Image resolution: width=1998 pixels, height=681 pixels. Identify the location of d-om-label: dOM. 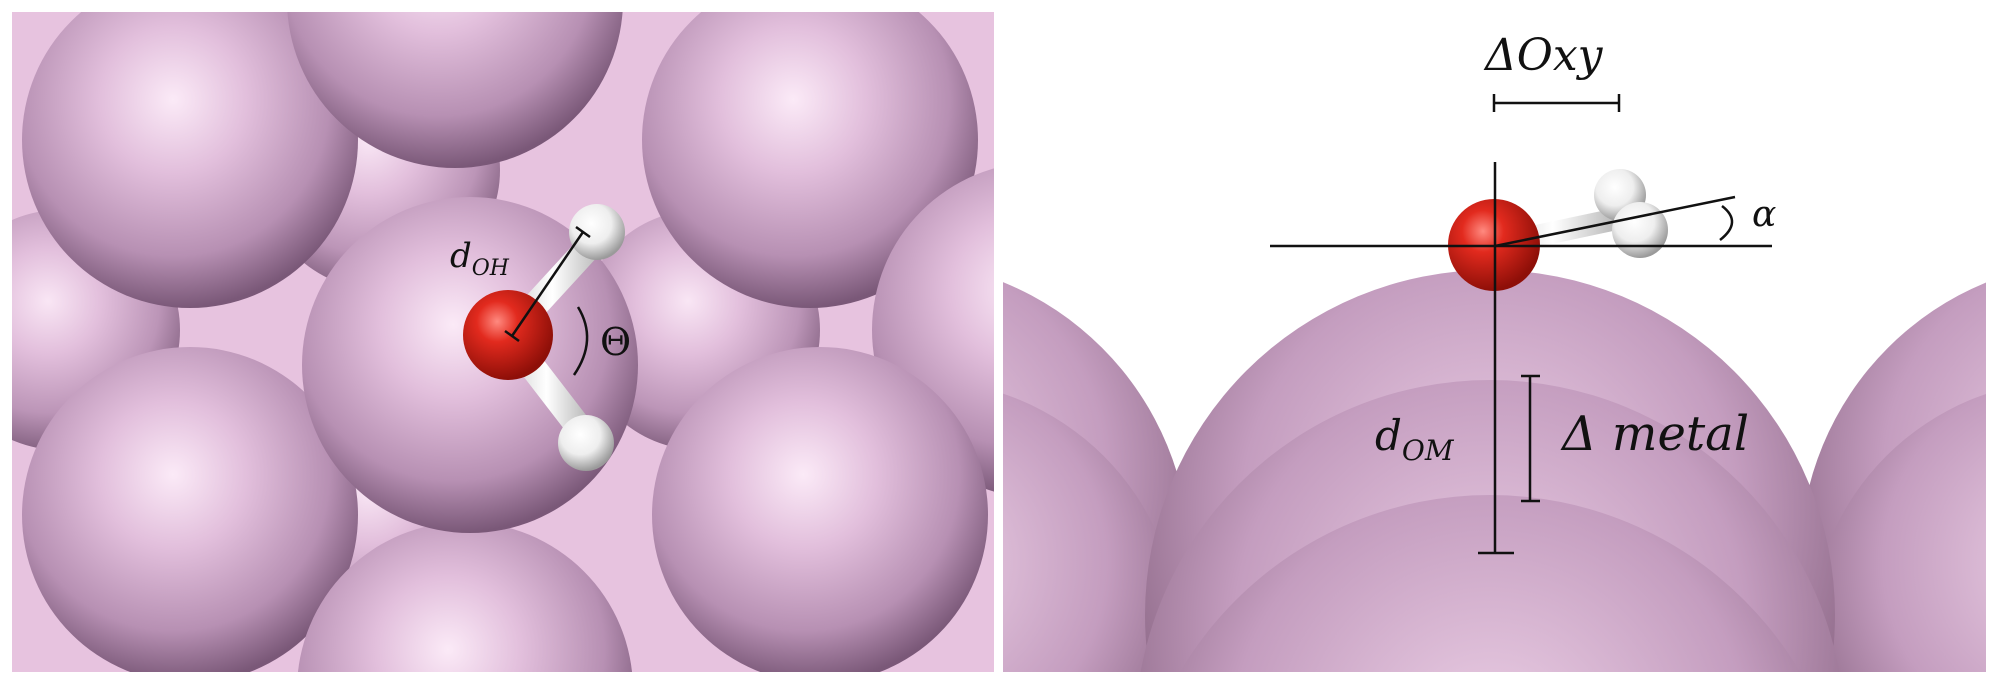
(1415, 439).